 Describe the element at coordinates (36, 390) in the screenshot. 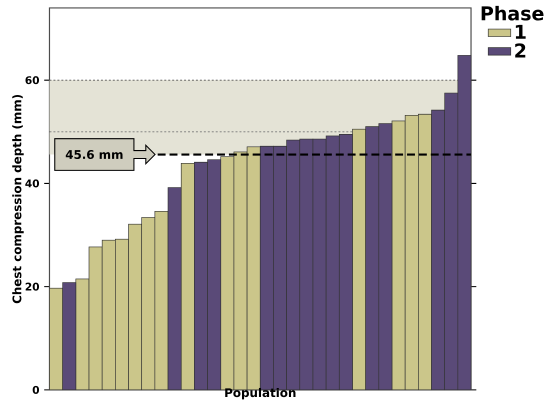

I see `y-tick-label: 0` at that location.